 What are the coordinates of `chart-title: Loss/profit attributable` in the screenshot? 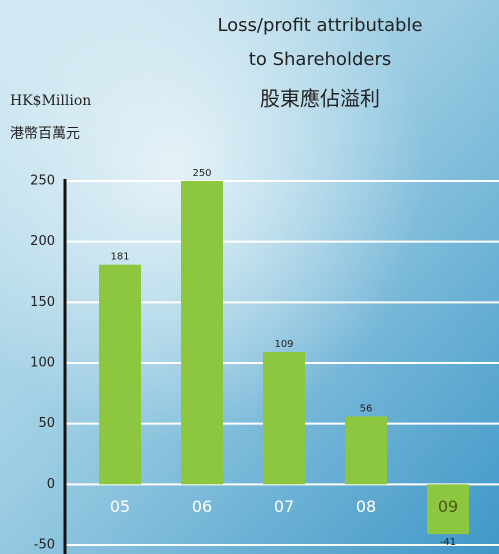 It's located at (319, 25).